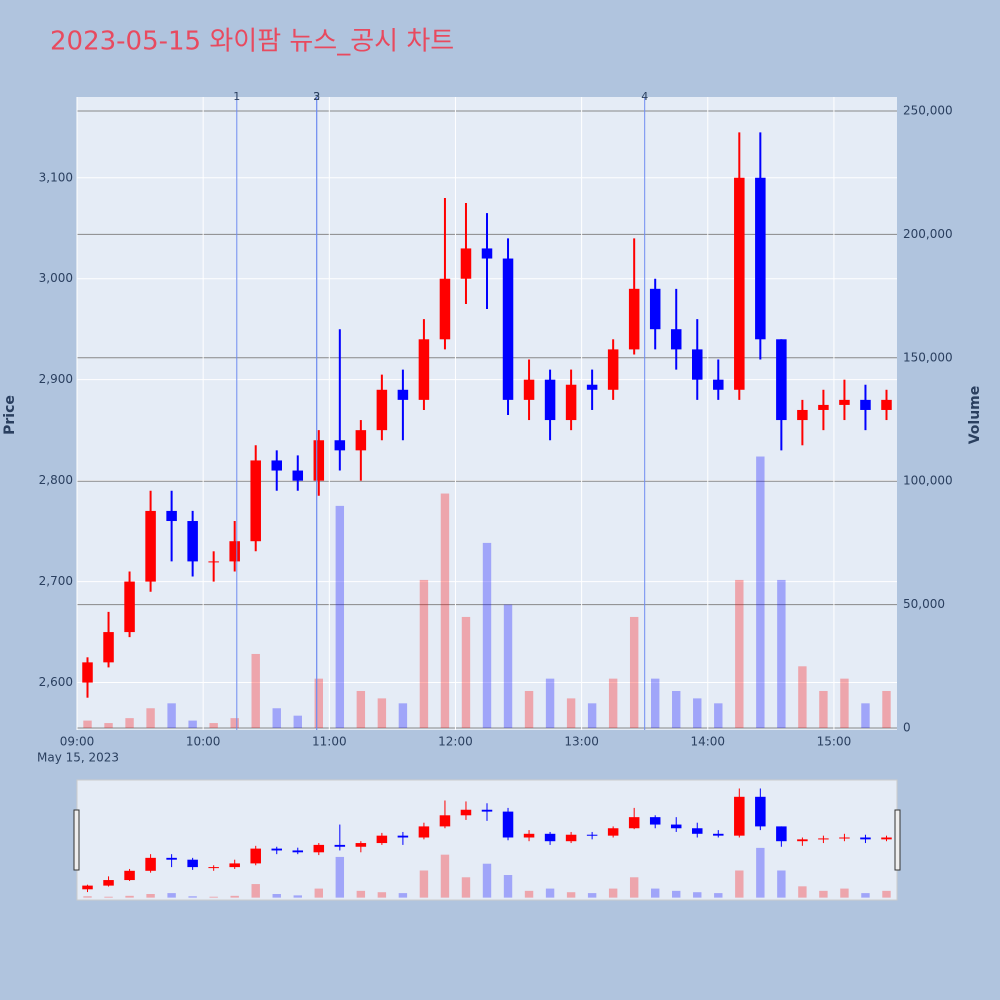 The width and height of the screenshot is (1000, 1000). Describe the element at coordinates (56, 581) in the screenshot. I see `y-tick-label: 2,700` at that location.